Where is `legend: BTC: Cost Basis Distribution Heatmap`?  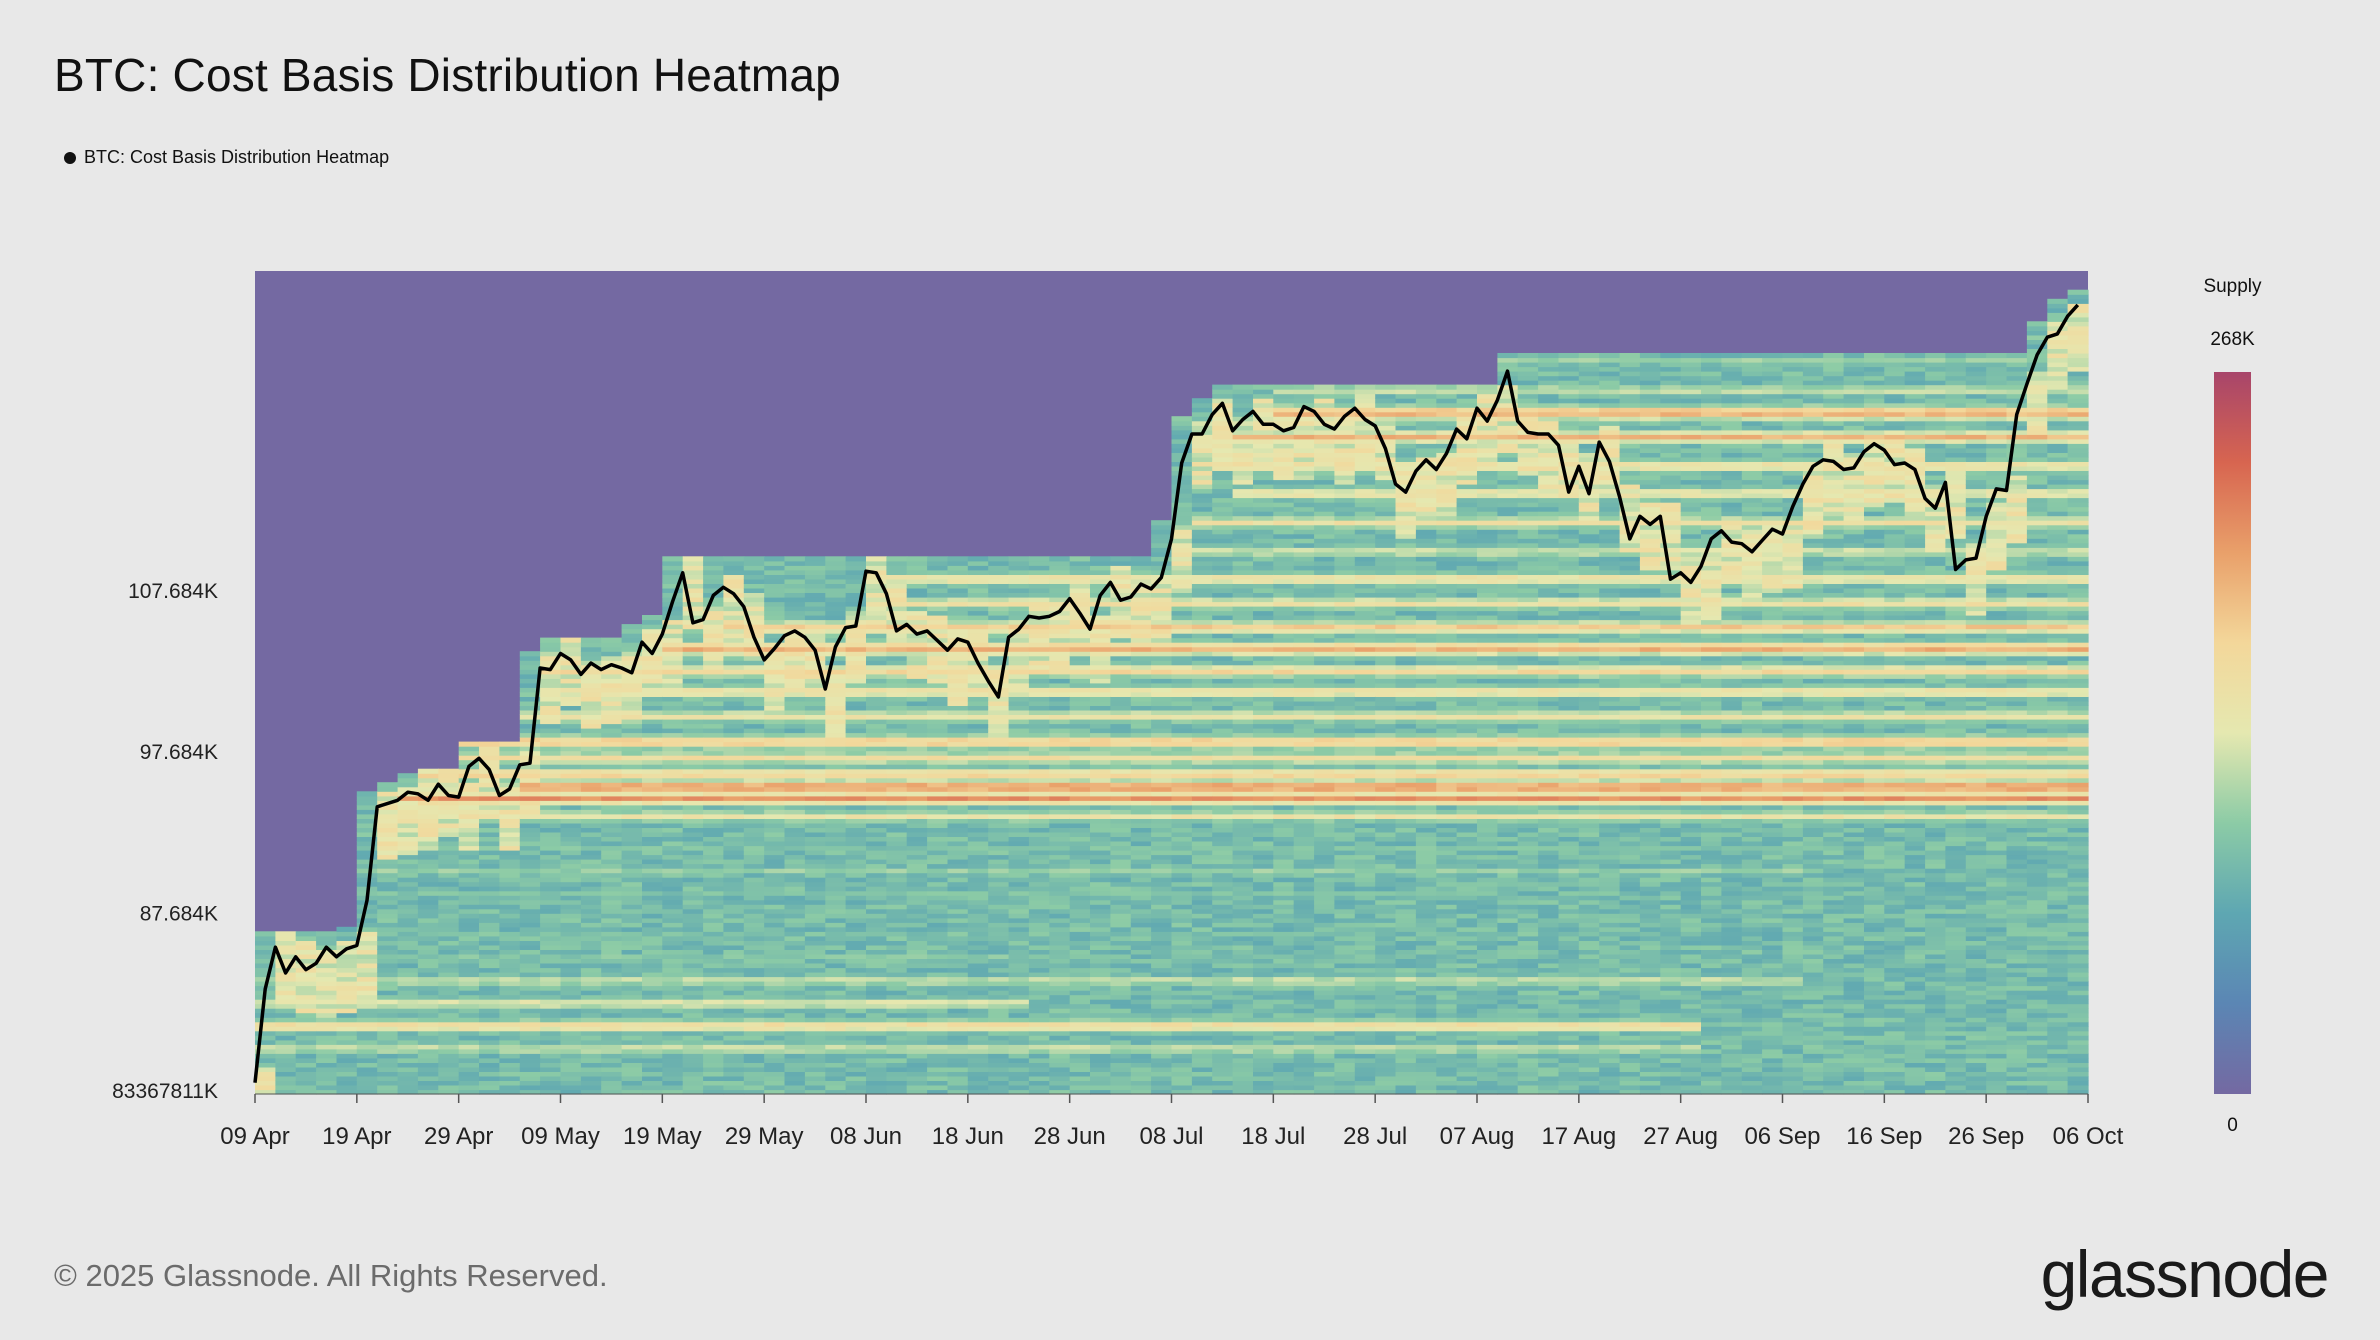 legend: BTC: Cost Basis Distribution Heatmap is located at coordinates (226, 157).